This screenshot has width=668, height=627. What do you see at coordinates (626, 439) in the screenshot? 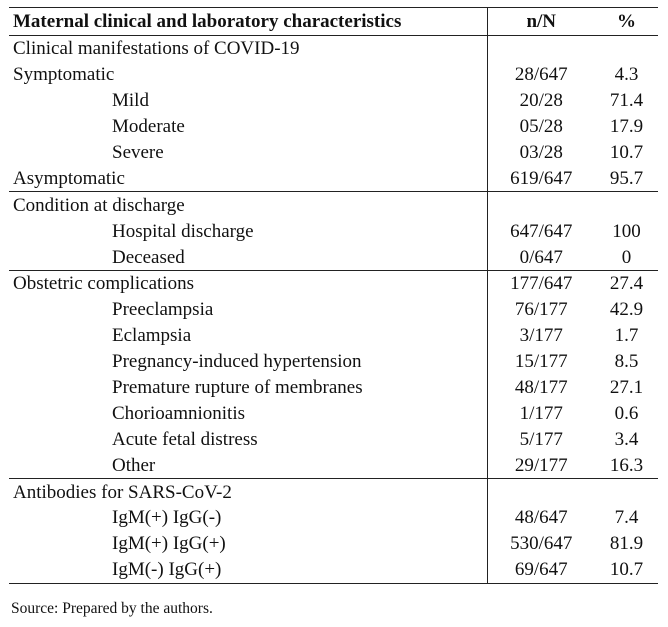
I see `row-percent: 3.4` at bounding box center [626, 439].